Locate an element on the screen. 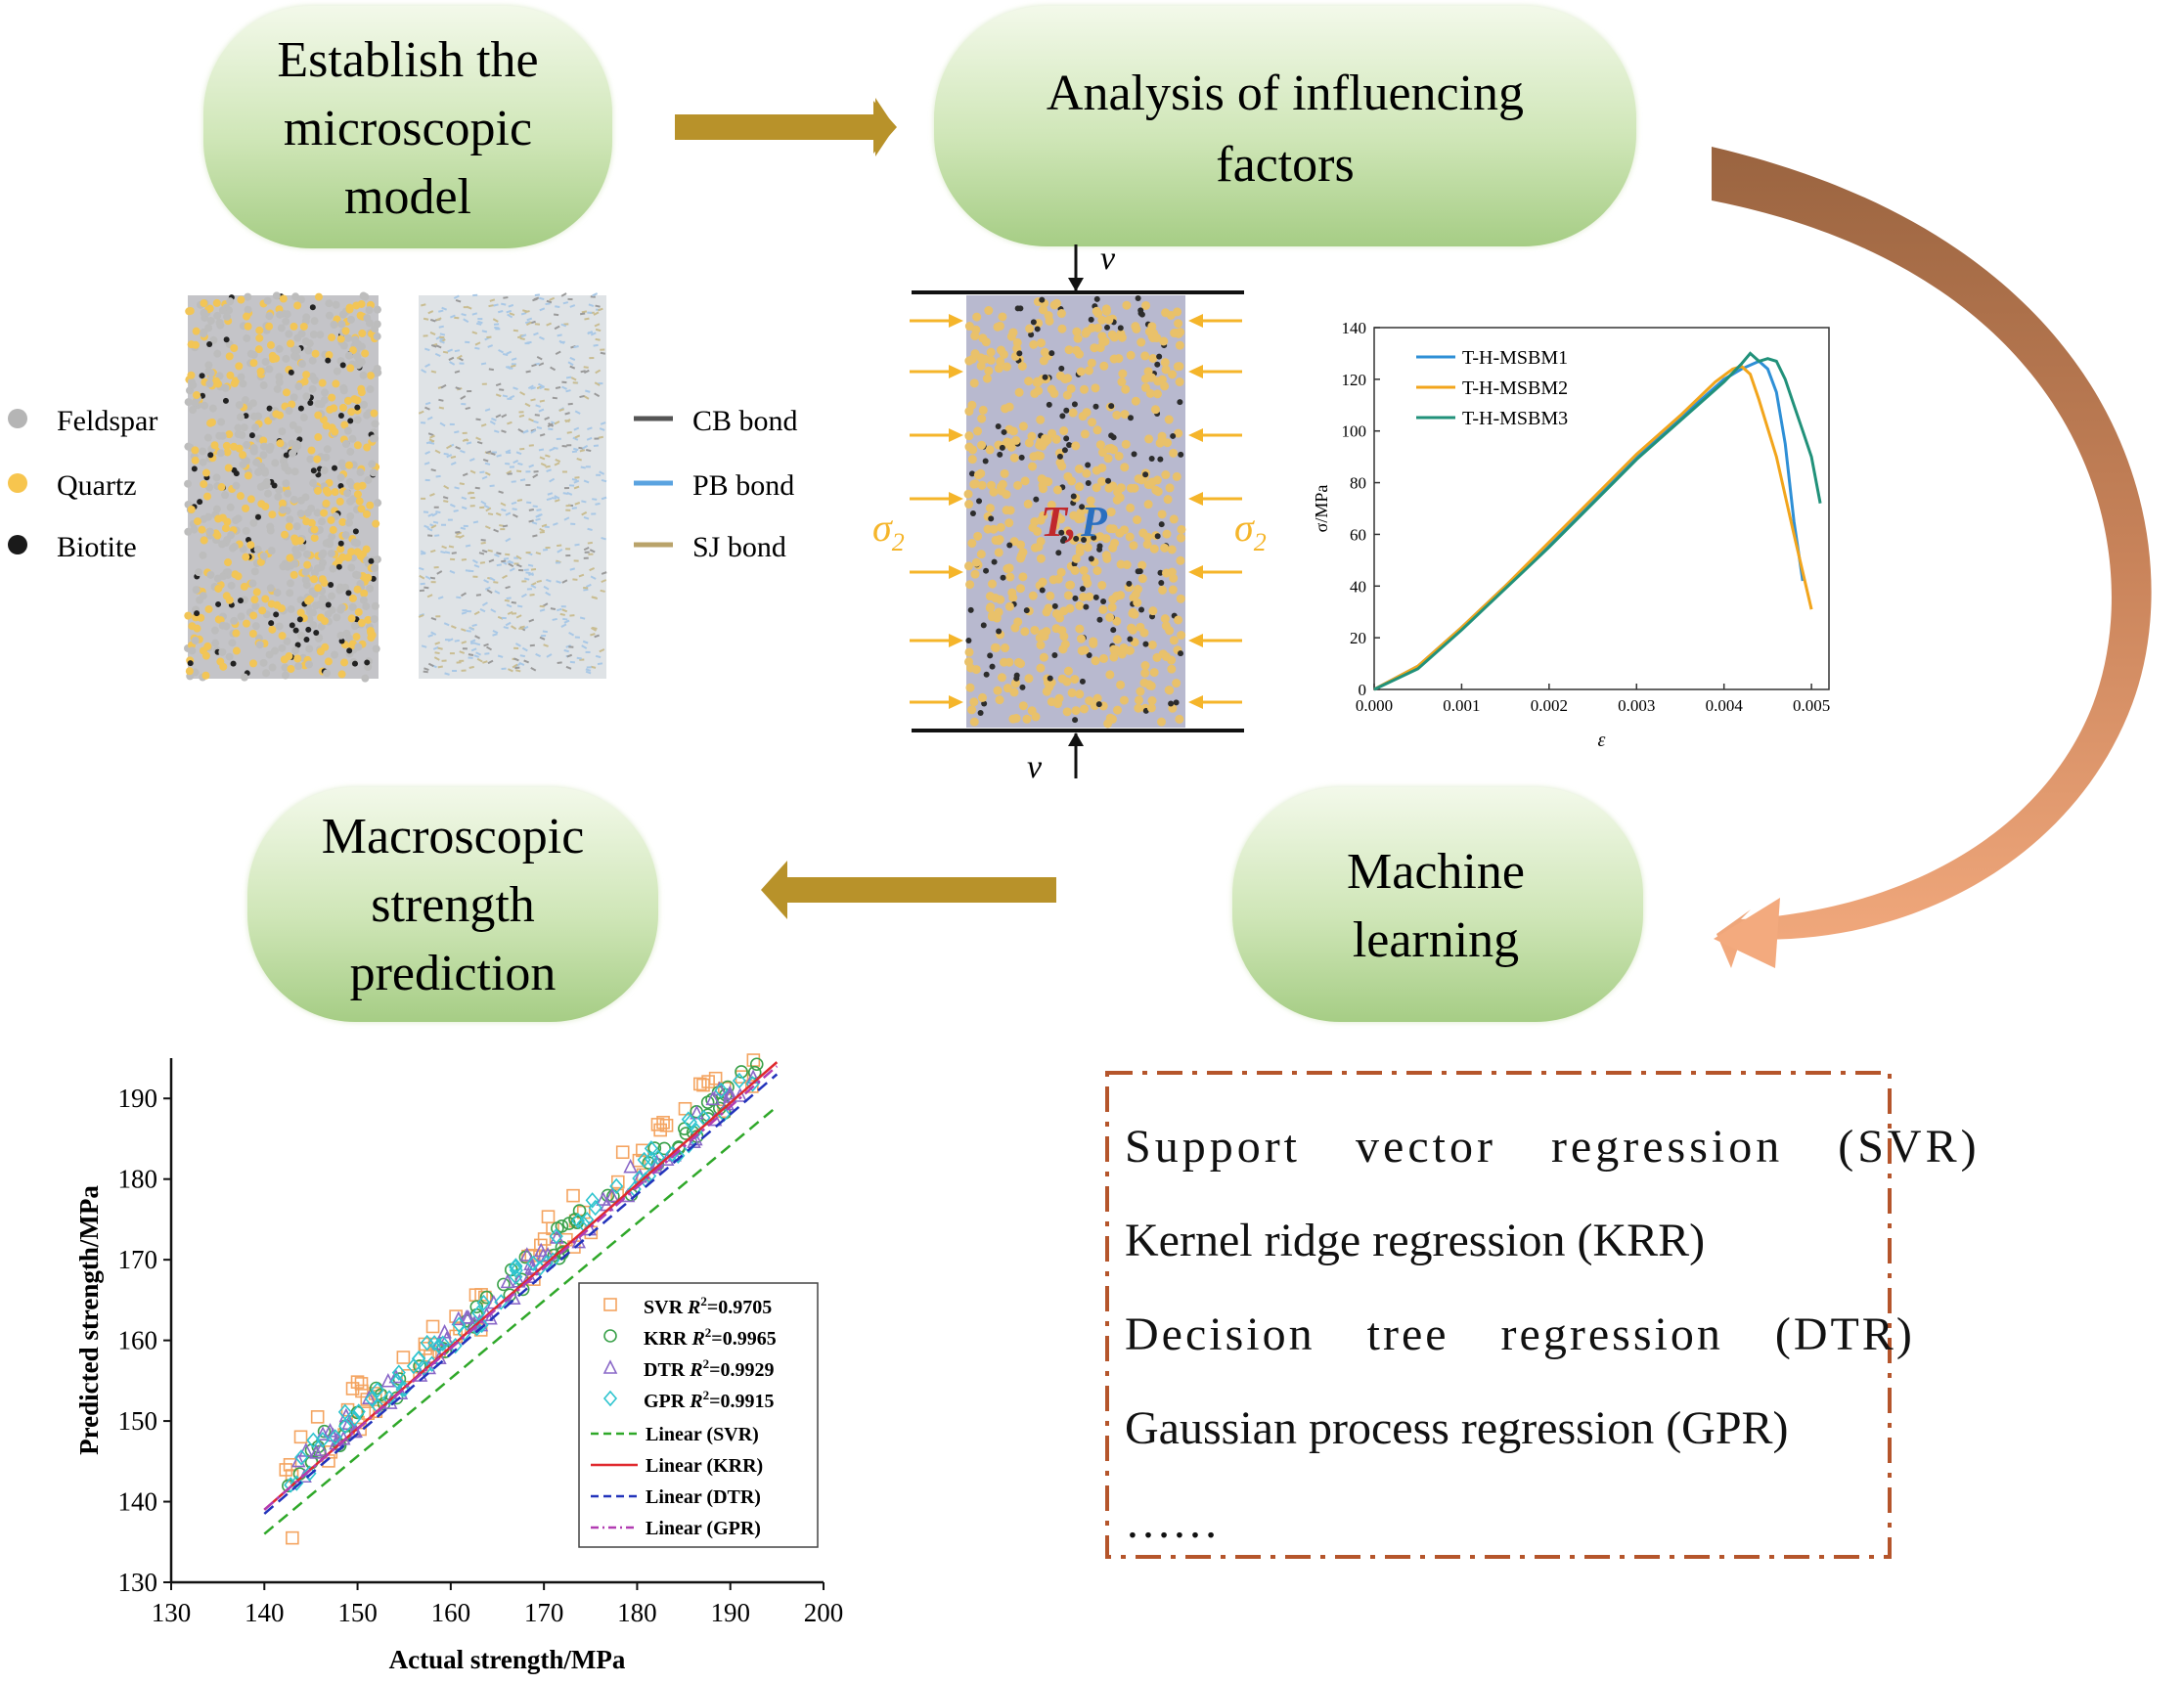  scatter-xtick-label: 130 is located at coordinates (172, 1612).